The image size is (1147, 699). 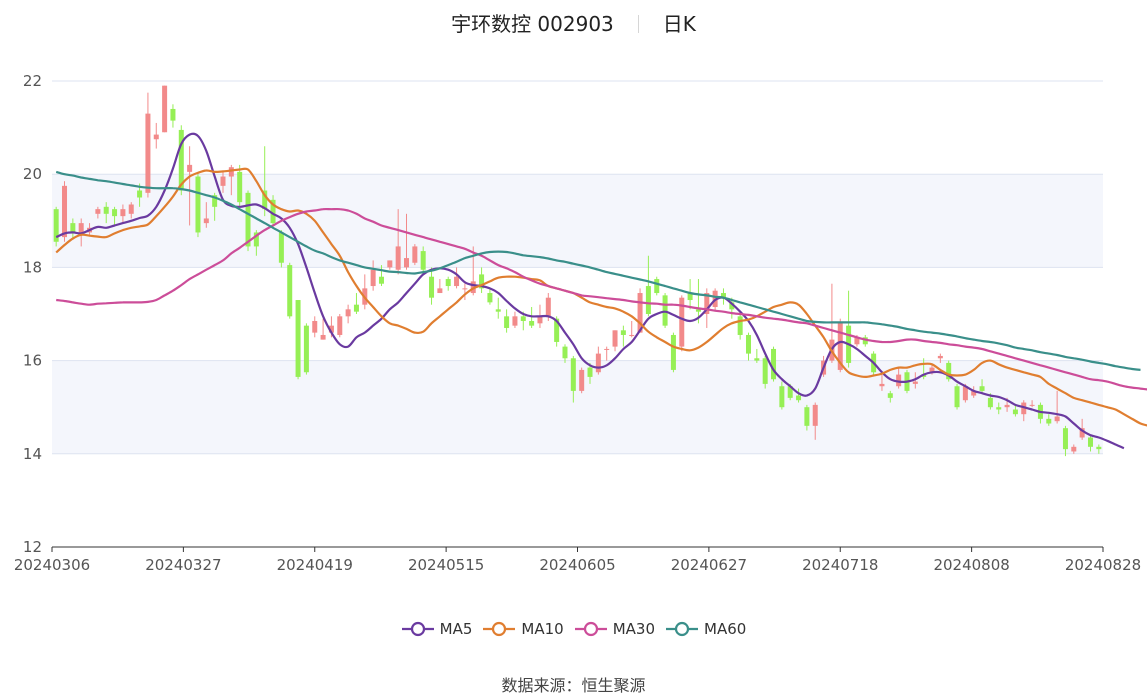 I want to click on x-tick-label: 20240828, so click(x=1103, y=565).